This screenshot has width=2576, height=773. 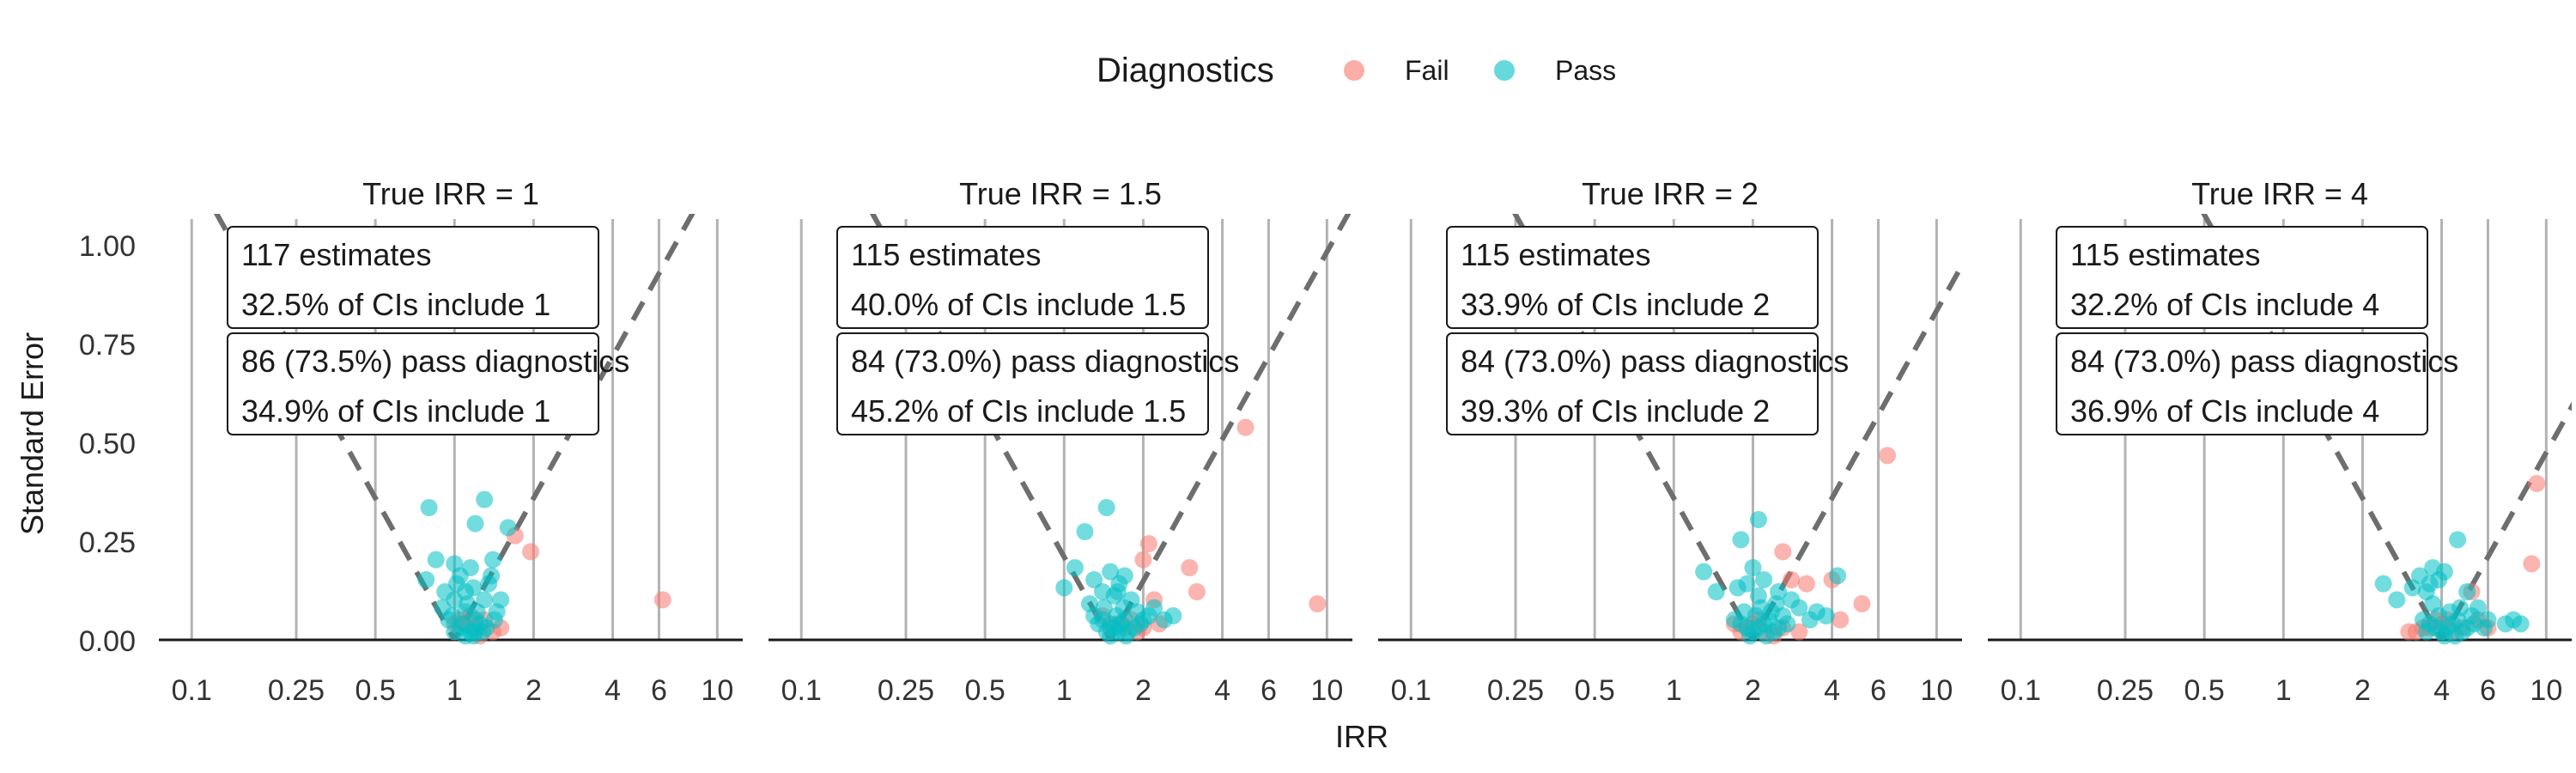 I want to click on y-tick-label: 0.50, so click(x=107, y=444).